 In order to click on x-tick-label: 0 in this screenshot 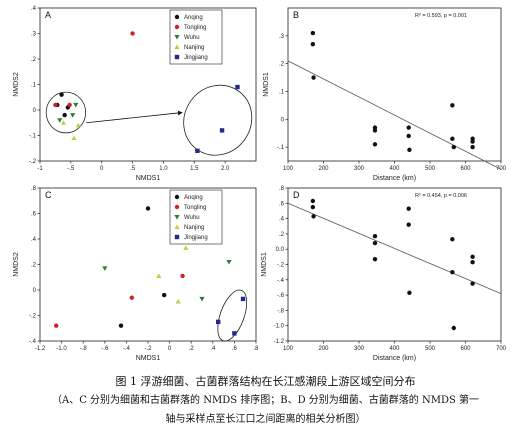, I will do `click(170, 349)`.